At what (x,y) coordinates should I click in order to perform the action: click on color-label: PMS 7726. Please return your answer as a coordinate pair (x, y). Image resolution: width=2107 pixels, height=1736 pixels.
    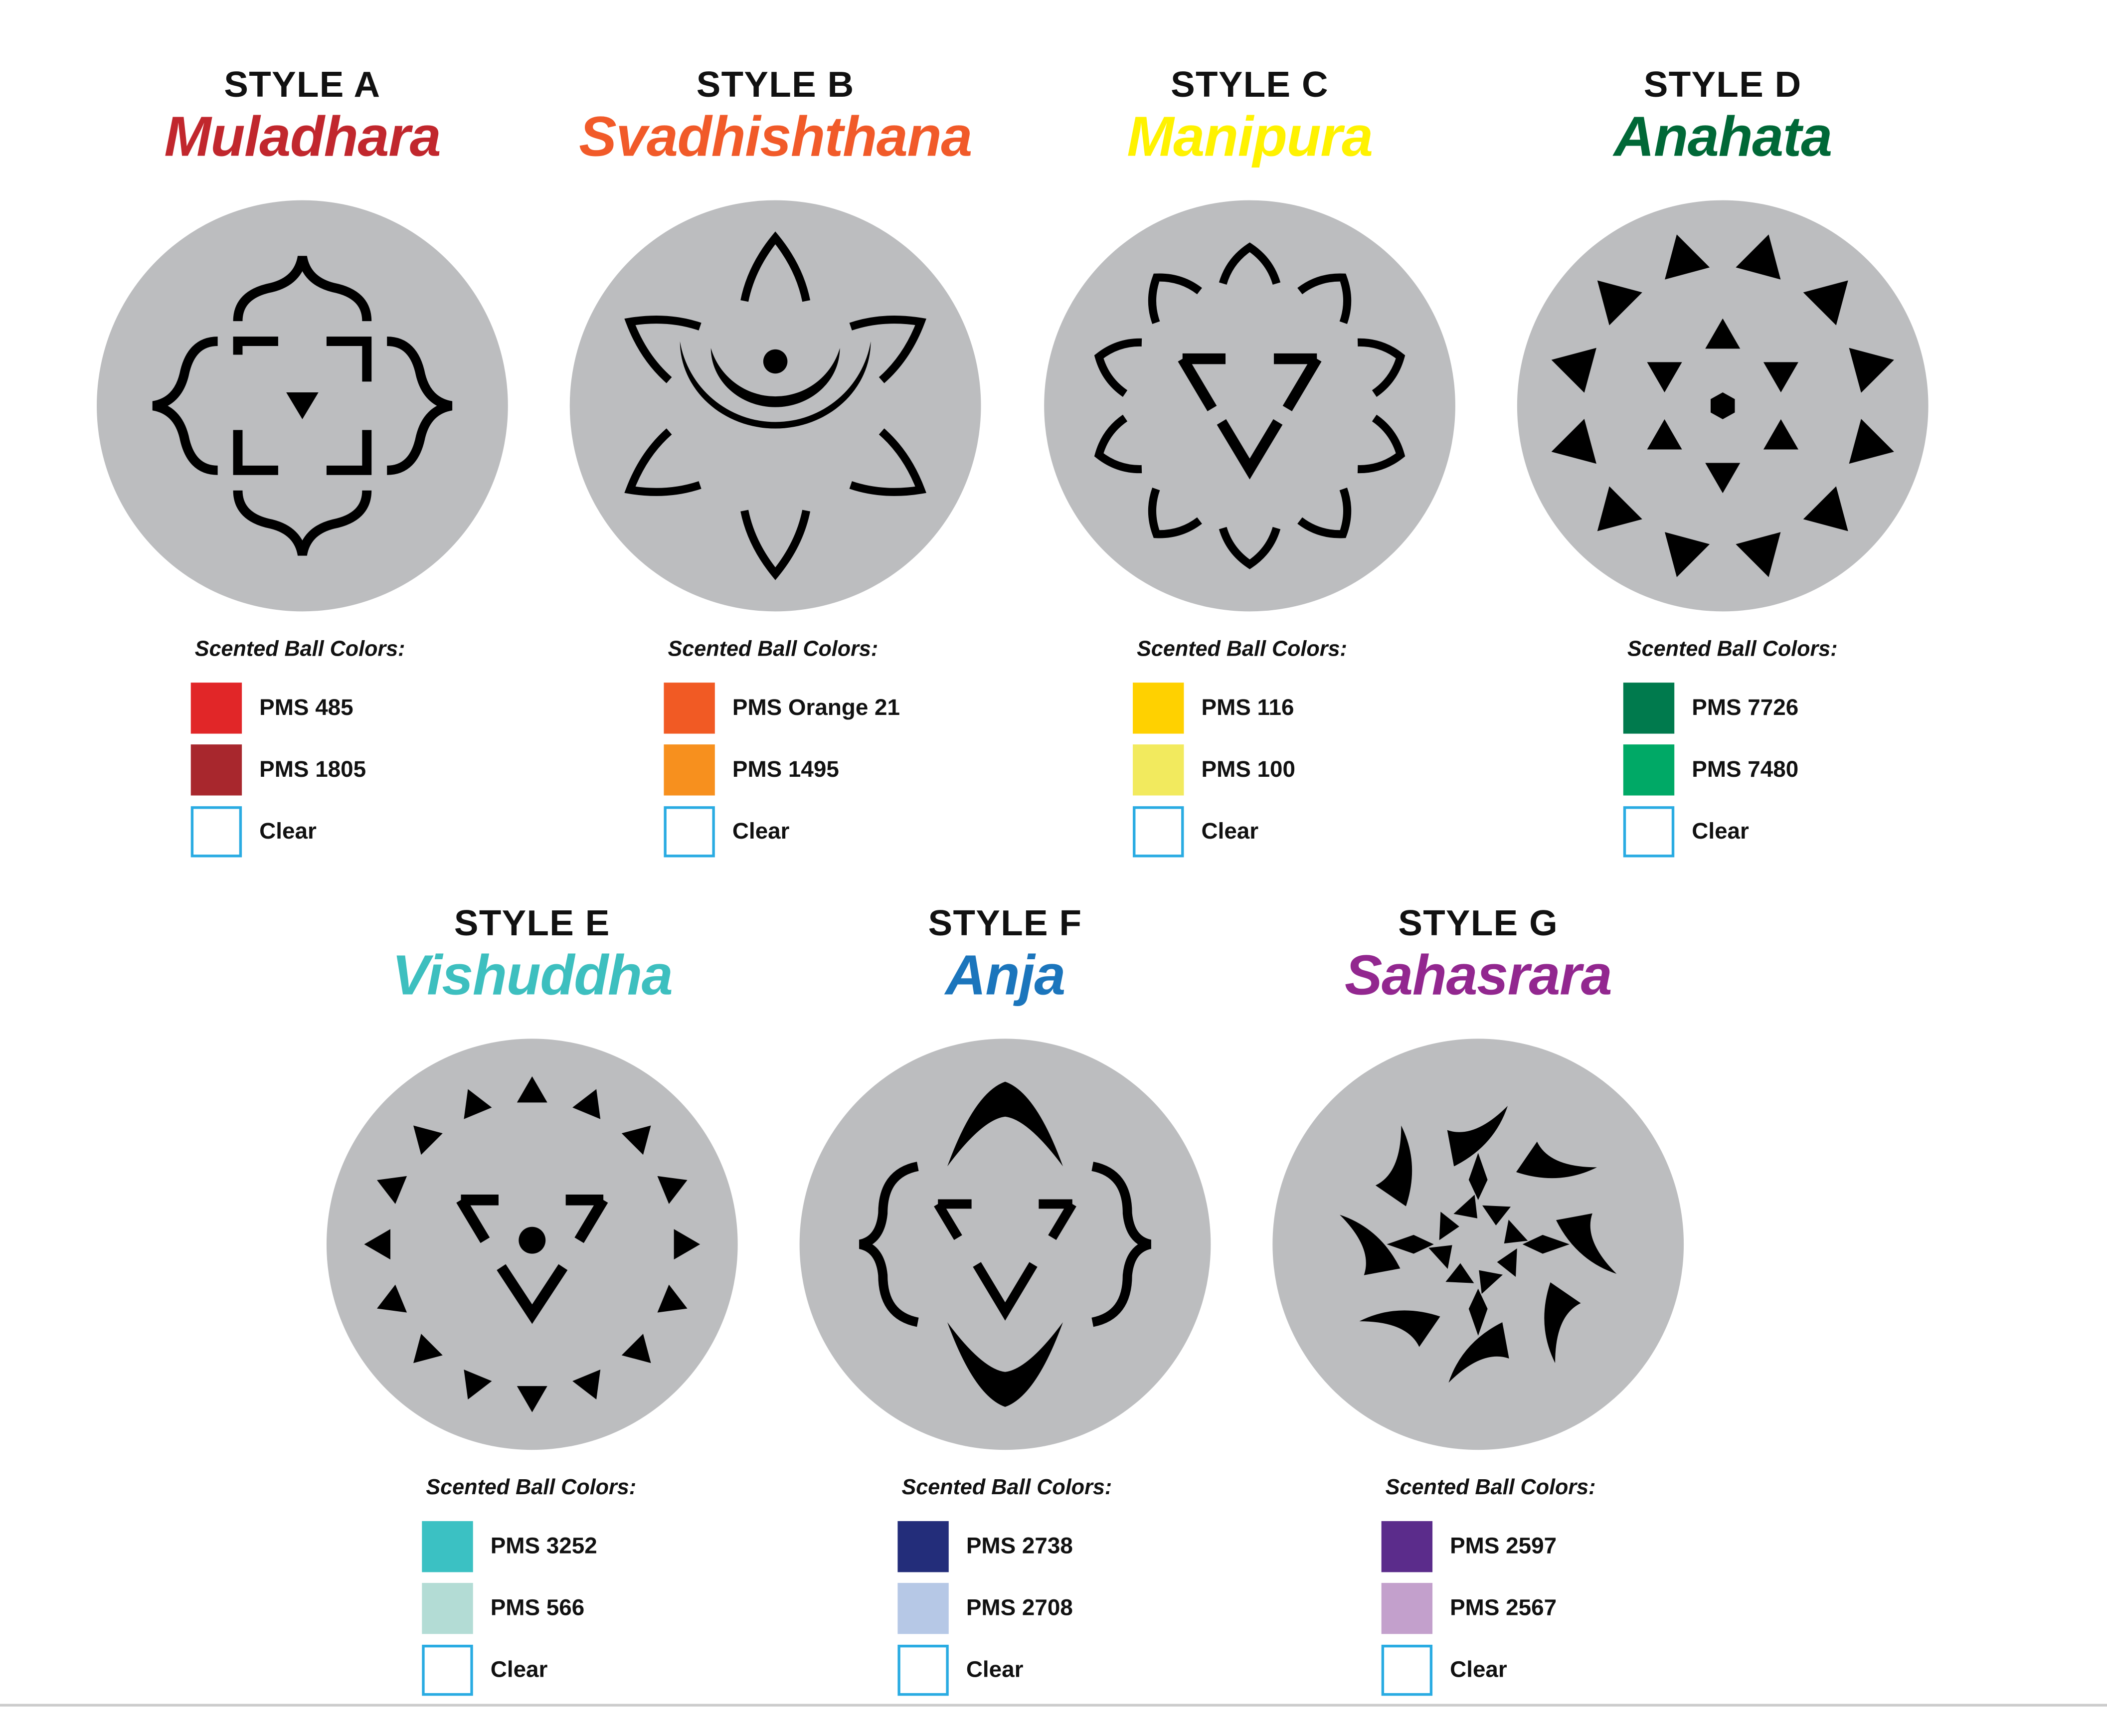
    Looking at the image, I should click on (1745, 707).